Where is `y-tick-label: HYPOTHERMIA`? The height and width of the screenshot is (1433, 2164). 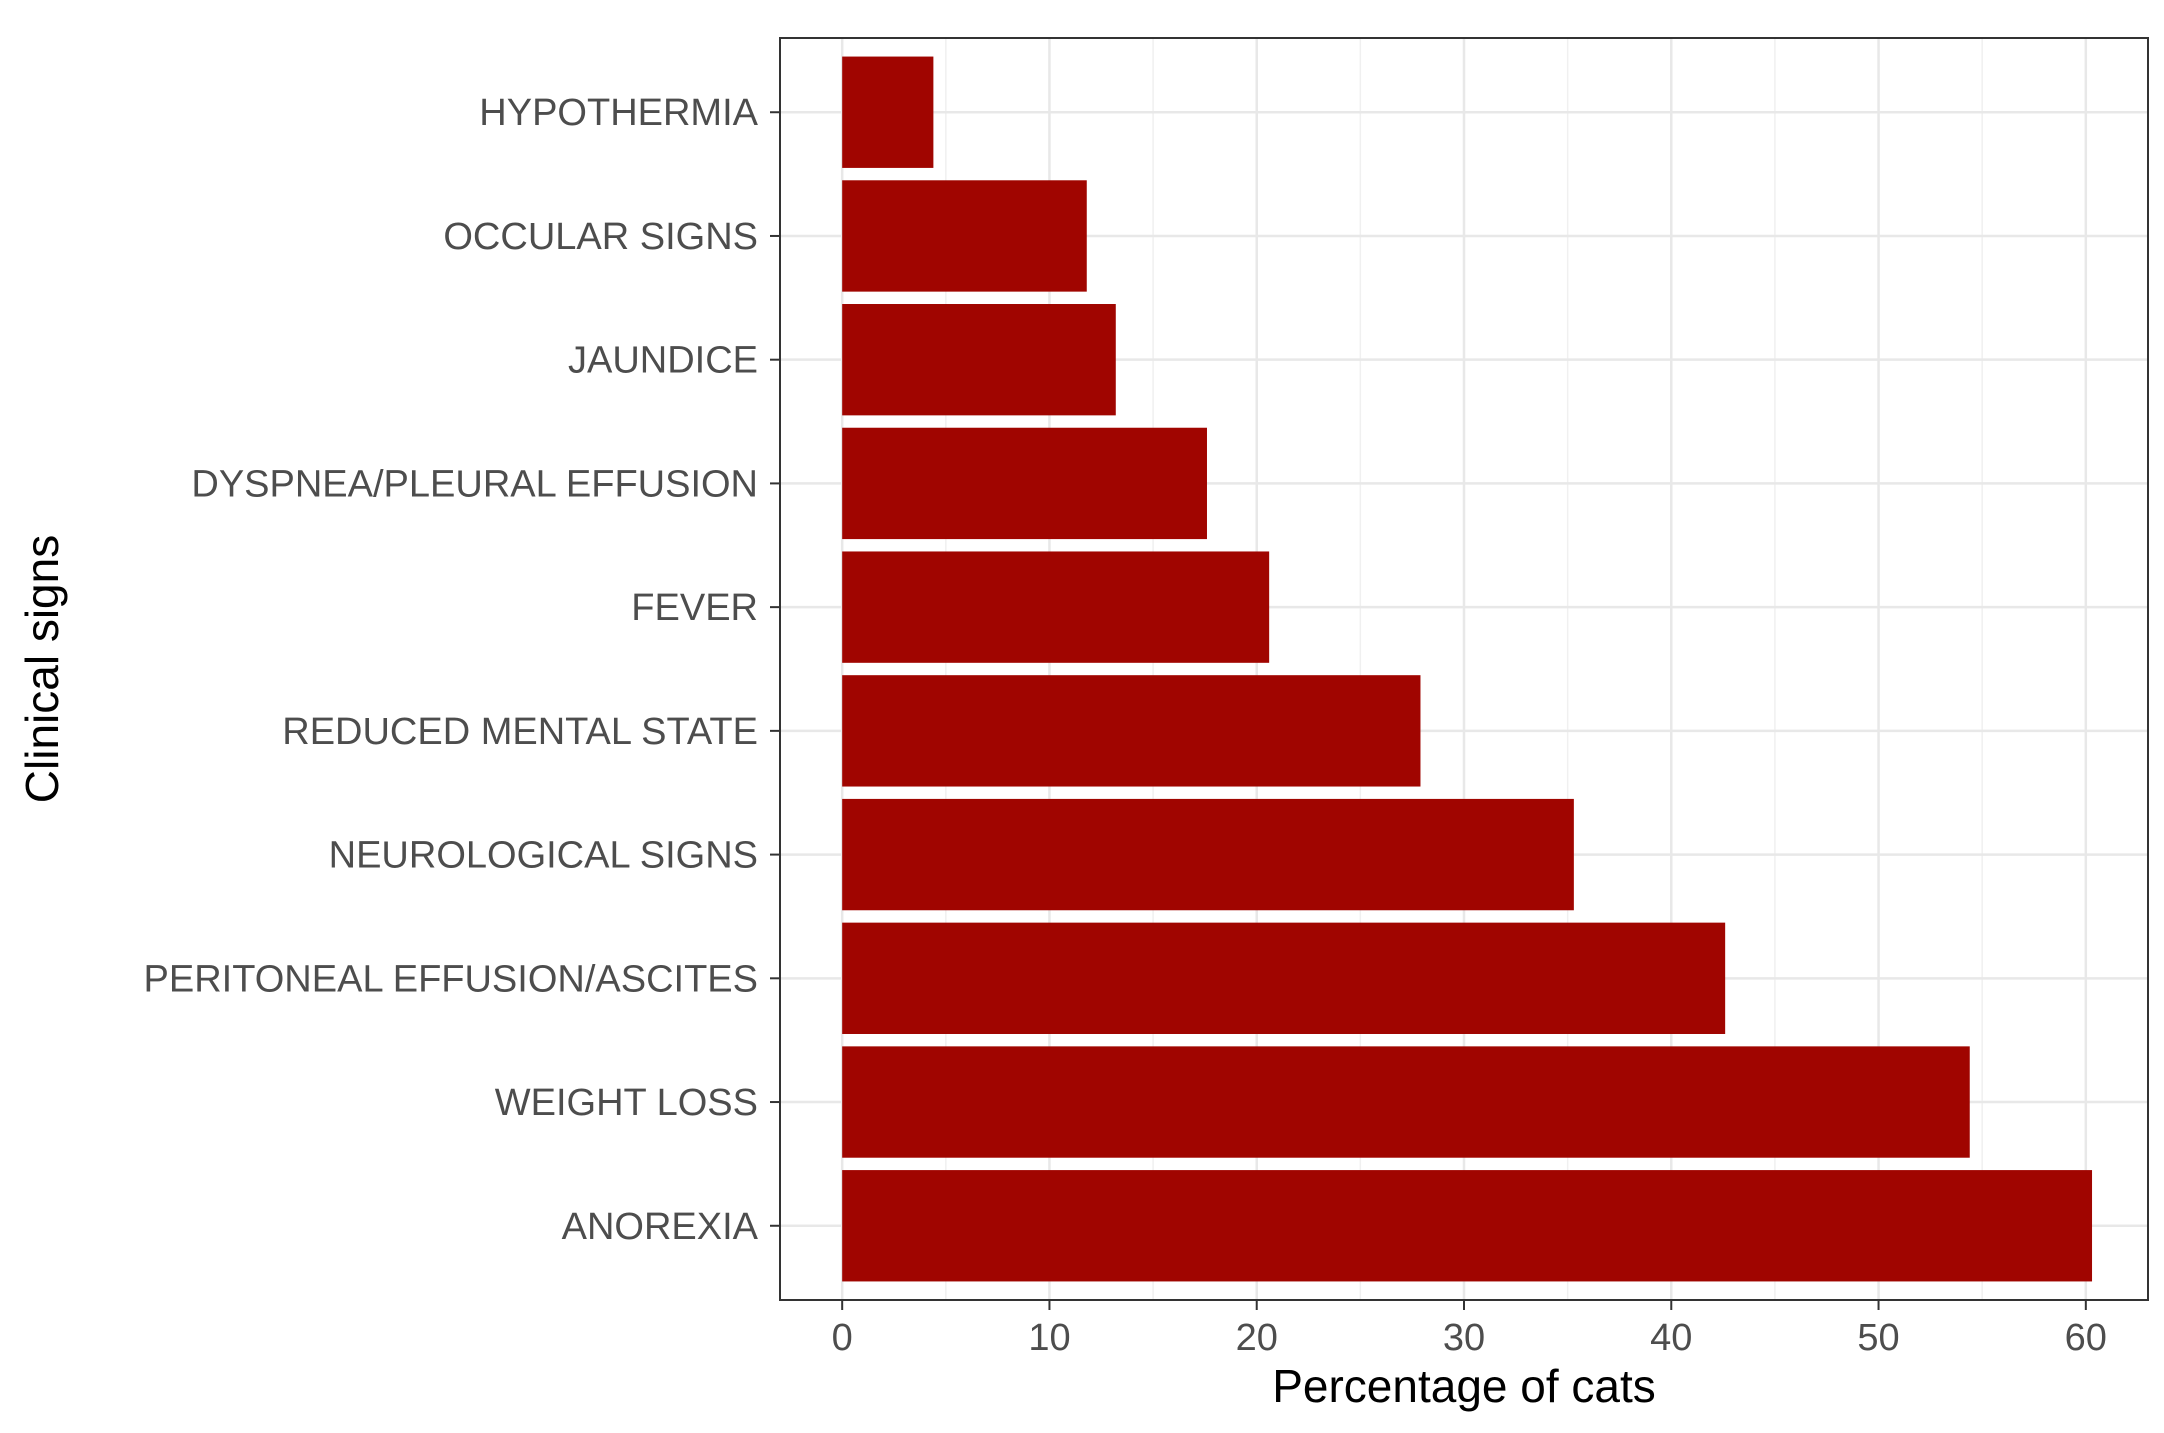
y-tick-label: HYPOTHERMIA is located at coordinates (618, 113).